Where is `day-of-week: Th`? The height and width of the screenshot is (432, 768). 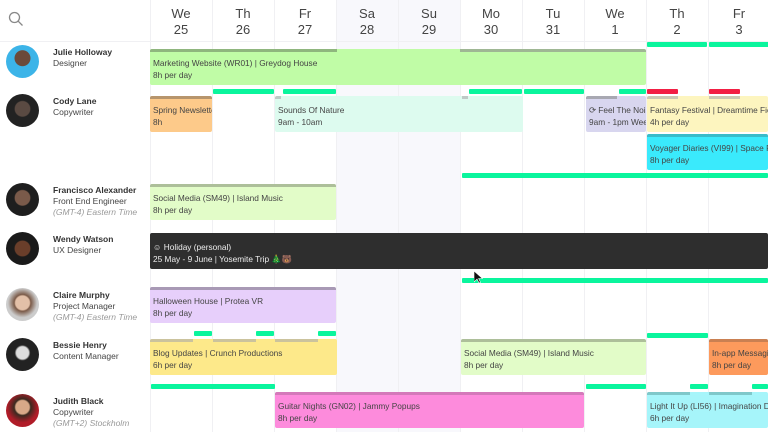 day-of-week: Th is located at coordinates (677, 13).